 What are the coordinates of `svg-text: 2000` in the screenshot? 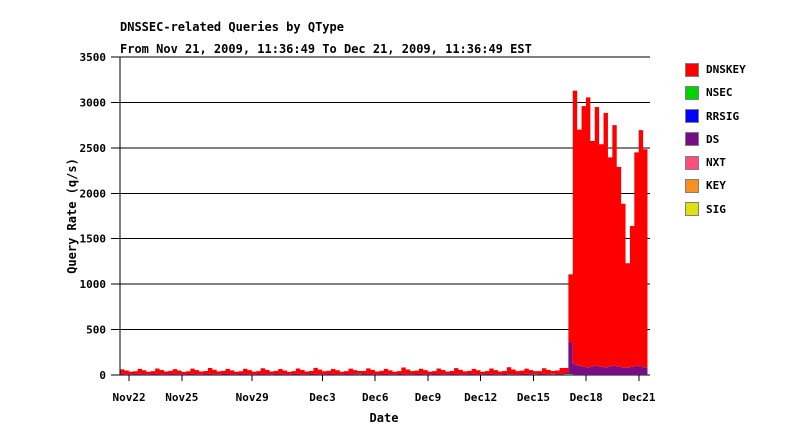 It's located at (93, 193).